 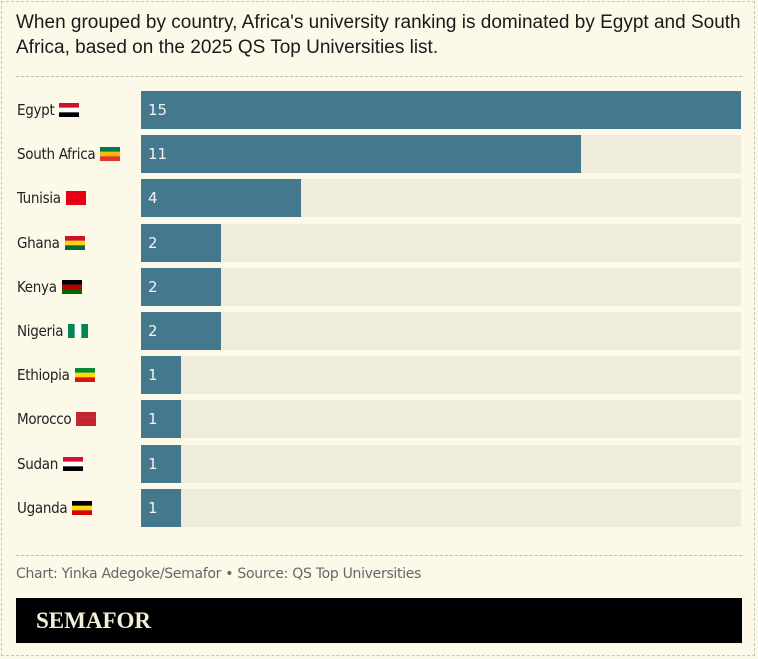 I want to click on bar-row: Egypt 15, so click(x=379, y=110).